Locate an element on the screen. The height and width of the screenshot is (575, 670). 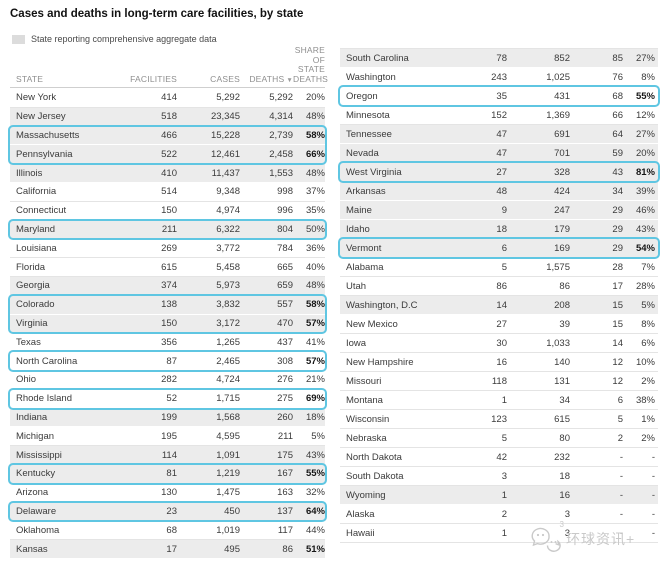
facilities-value: 518 is located at coordinates (169, 117).